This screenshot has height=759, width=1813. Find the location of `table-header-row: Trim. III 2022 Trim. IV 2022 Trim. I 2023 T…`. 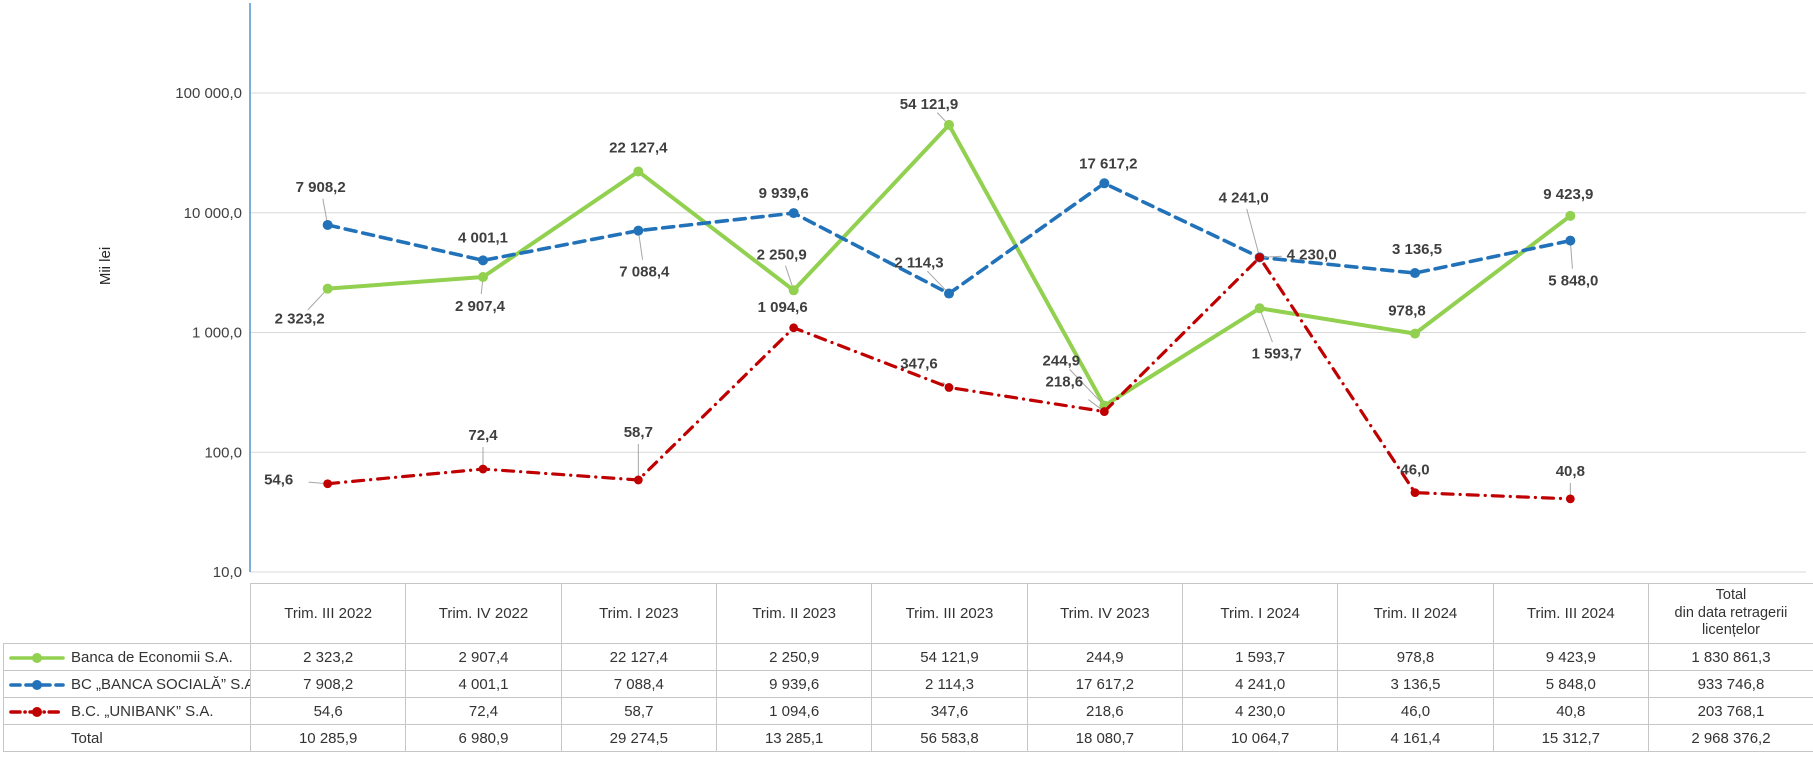

table-header-row: Trim. III 2022 Trim. IV 2022 Trim. I 2023 T… is located at coordinates (908, 613).